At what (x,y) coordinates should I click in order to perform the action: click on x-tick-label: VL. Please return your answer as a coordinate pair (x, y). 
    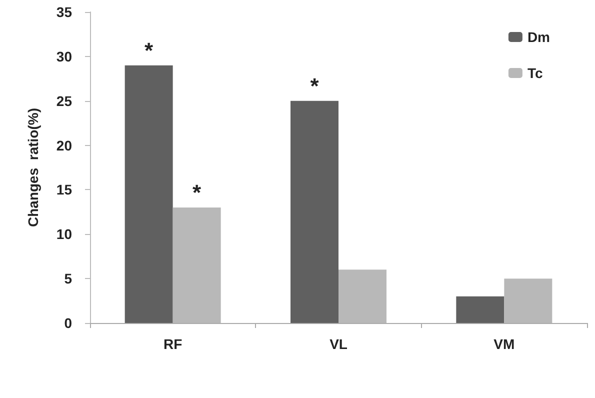
    Looking at the image, I should click on (339, 344).